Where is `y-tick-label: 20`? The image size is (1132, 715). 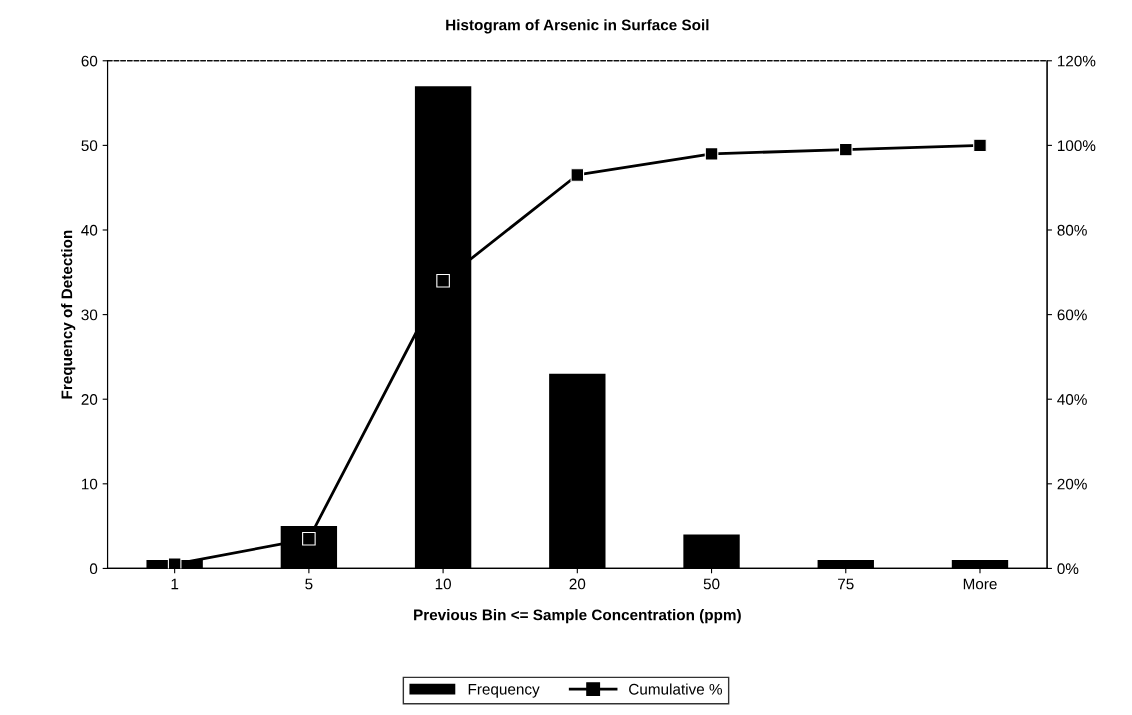 y-tick-label: 20 is located at coordinates (89, 399).